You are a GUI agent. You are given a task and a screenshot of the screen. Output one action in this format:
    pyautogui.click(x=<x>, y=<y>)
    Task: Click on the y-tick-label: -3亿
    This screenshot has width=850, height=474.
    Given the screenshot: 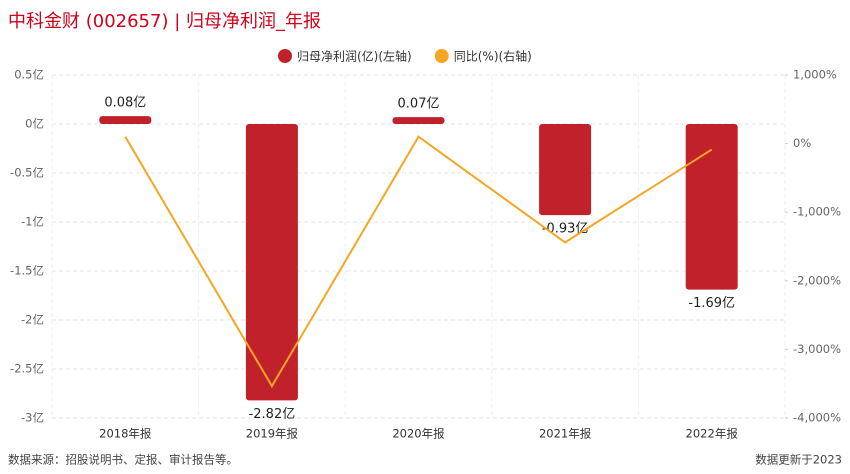 What is the action you would take?
    pyautogui.click(x=32, y=418)
    